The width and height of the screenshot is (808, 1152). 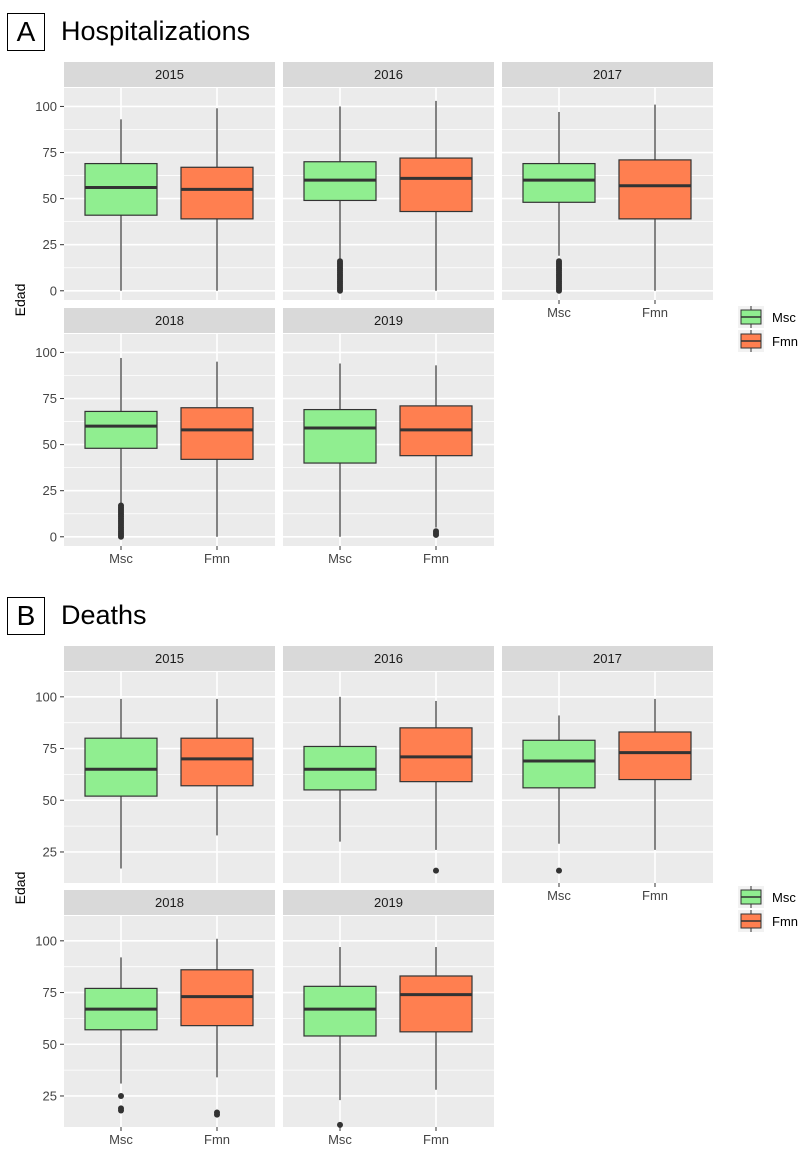 What do you see at coordinates (26, 616) in the screenshot?
I see `panel-letter-b: B` at bounding box center [26, 616].